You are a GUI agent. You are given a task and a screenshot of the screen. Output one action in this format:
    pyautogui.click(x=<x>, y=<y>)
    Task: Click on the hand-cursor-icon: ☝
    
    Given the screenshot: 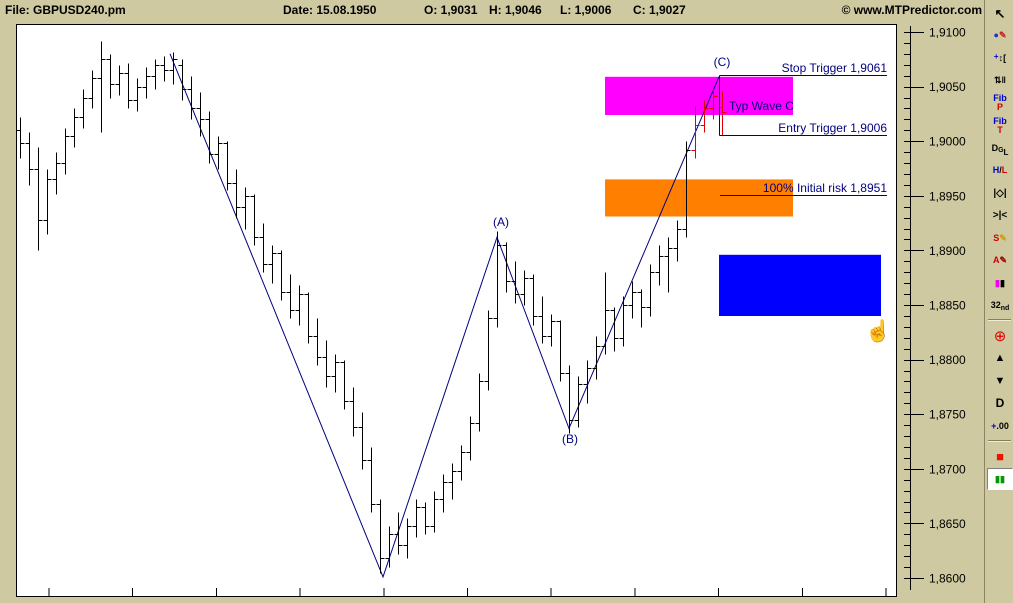 What is the action you would take?
    pyautogui.click(x=878, y=331)
    